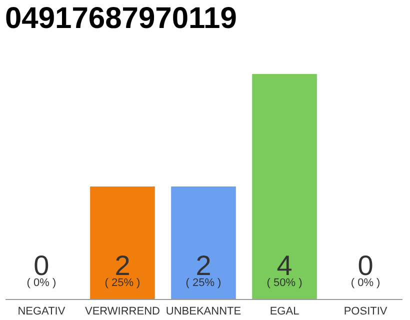 The height and width of the screenshot is (320, 410). Describe the element at coordinates (285, 312) in the screenshot. I see `x-tick-label: EGAL` at that location.